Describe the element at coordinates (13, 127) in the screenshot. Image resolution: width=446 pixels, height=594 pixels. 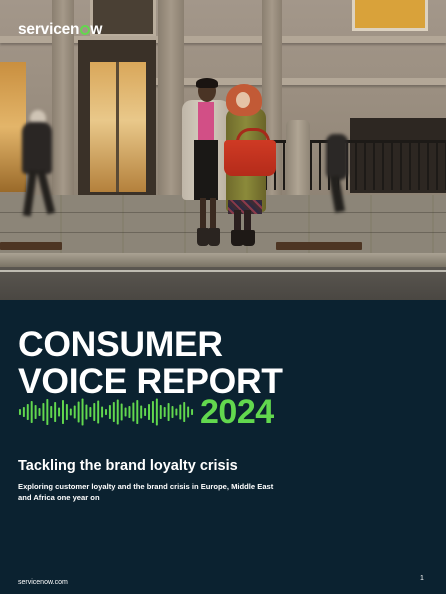
I see `shop-window` at that location.